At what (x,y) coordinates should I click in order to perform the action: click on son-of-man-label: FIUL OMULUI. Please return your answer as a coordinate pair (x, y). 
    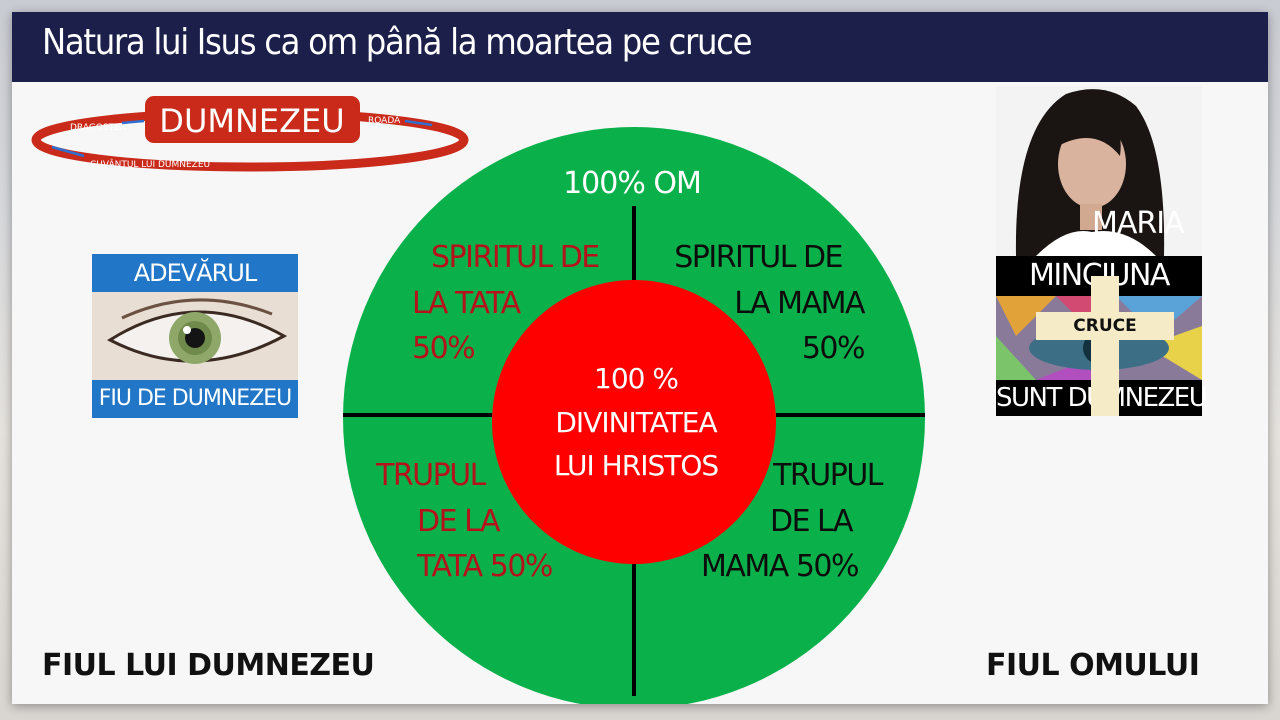
    Looking at the image, I should click on (1093, 665).